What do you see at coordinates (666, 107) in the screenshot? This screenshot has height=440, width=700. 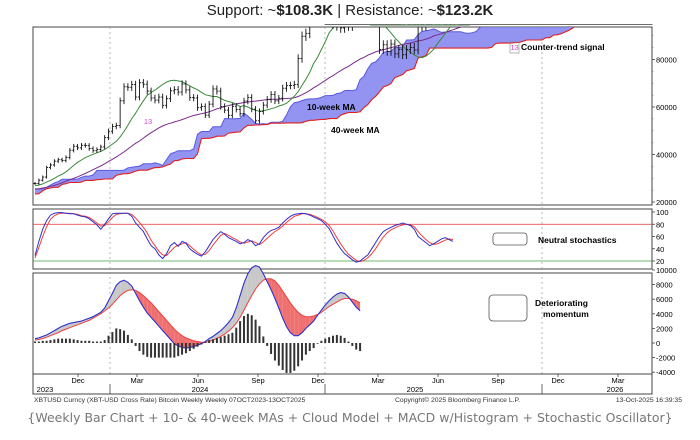 I see `price-tick-label: 60000` at bounding box center [666, 107].